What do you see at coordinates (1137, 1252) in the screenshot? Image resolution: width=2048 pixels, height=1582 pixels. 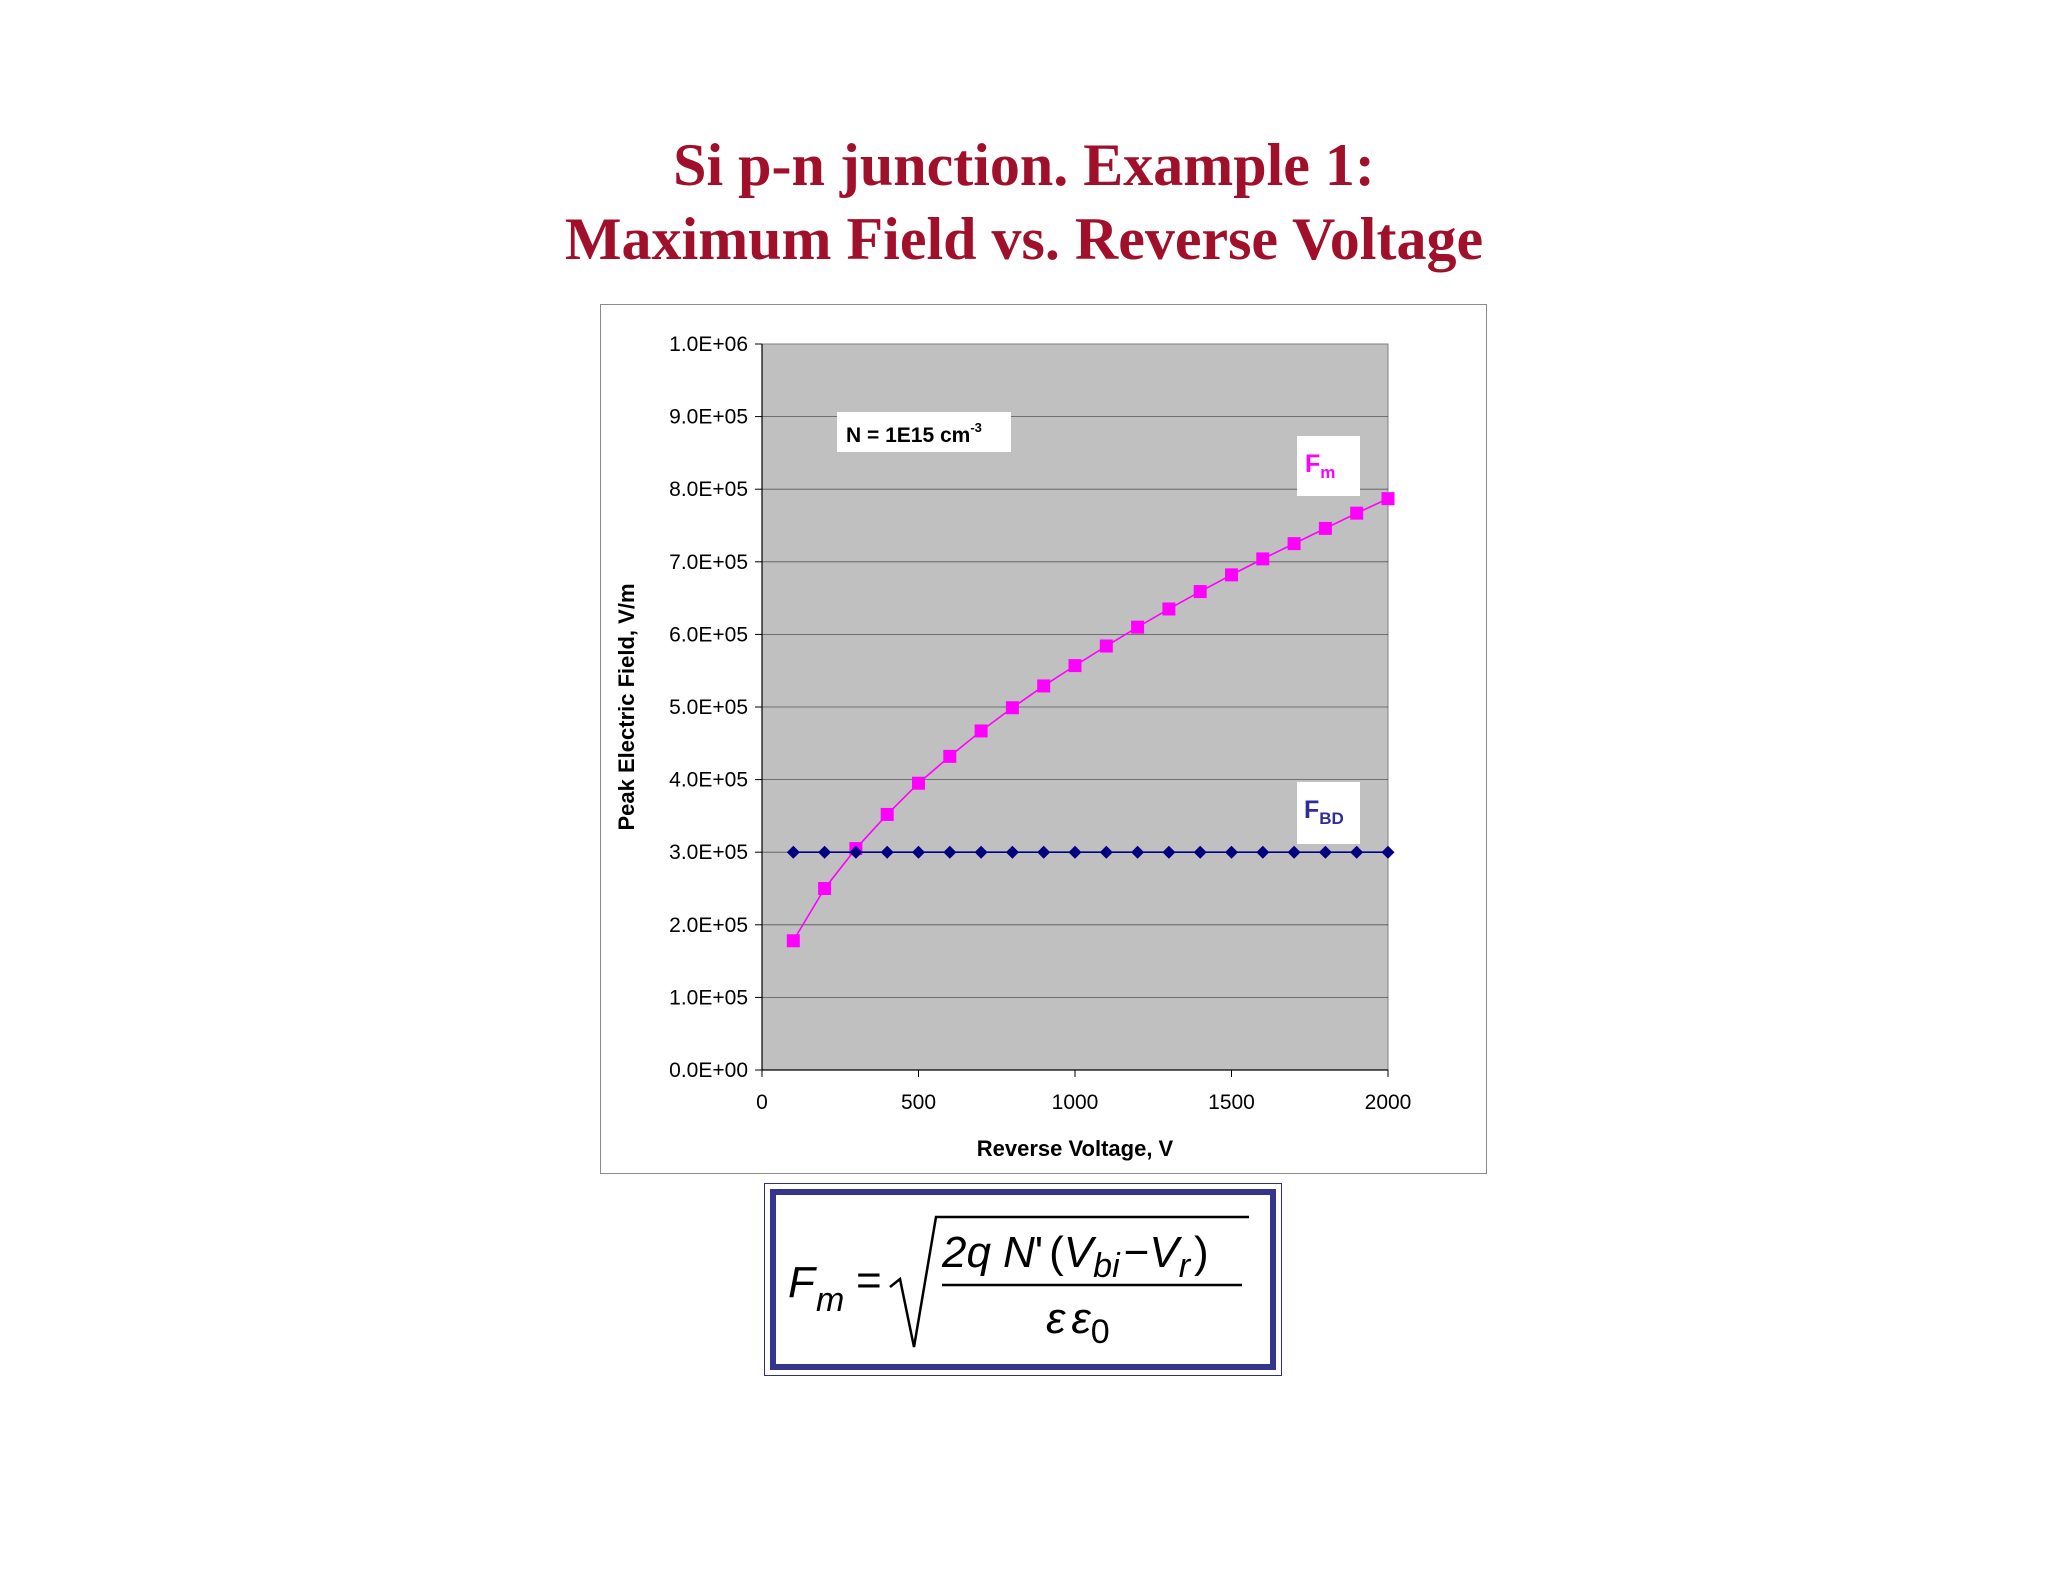 I see `formula-minus: −` at bounding box center [1137, 1252].